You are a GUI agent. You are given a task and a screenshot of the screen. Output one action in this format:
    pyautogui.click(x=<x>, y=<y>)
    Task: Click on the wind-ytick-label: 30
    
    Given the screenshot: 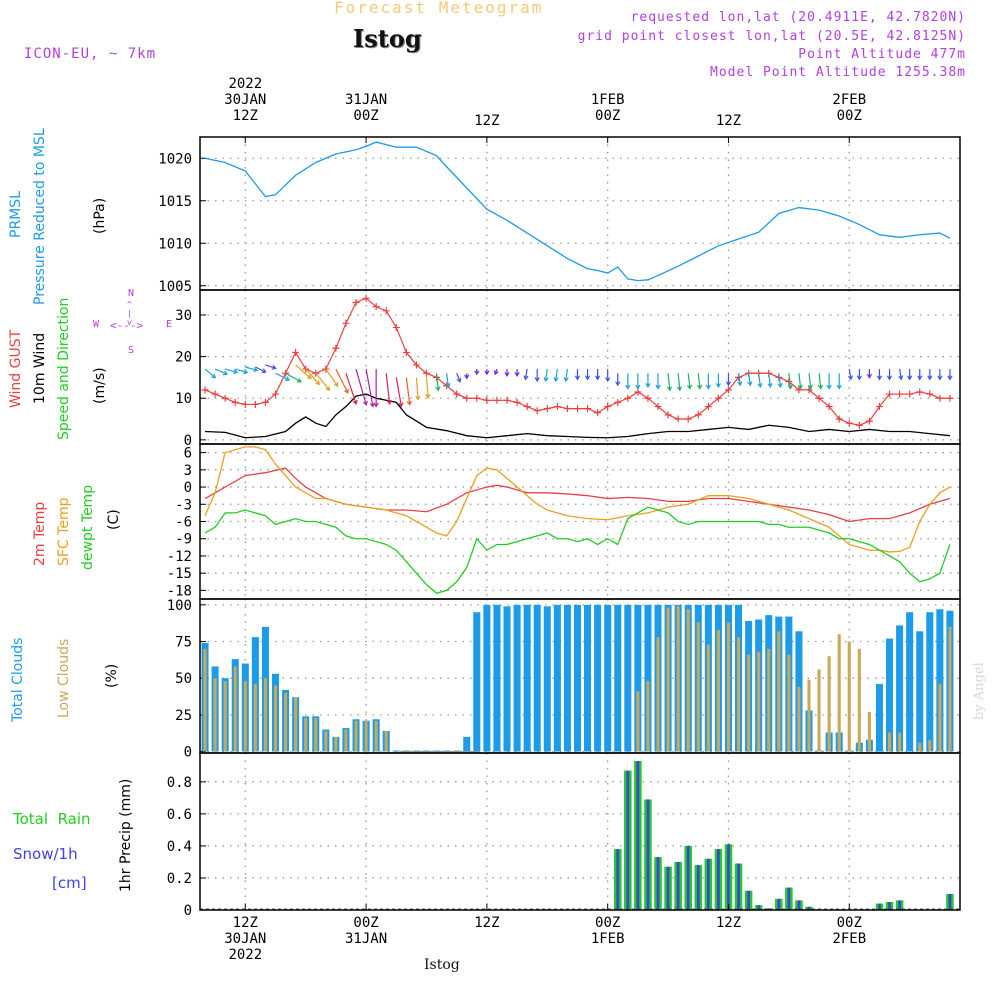 What is the action you would take?
    pyautogui.click(x=183, y=316)
    